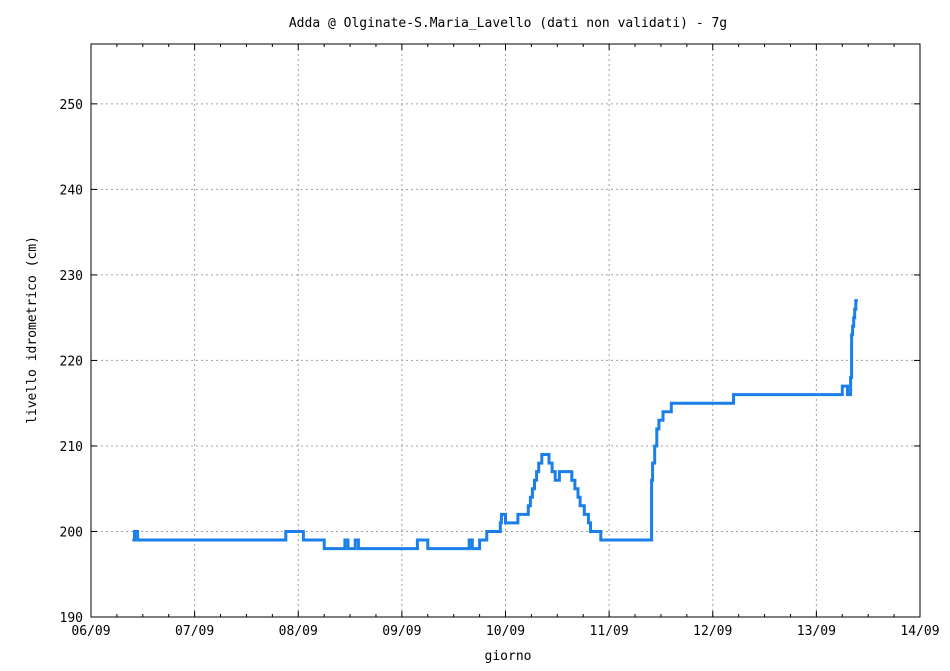 This screenshot has height=671, width=950. What do you see at coordinates (194, 631) in the screenshot?
I see `x-tick-label: 07/09` at bounding box center [194, 631].